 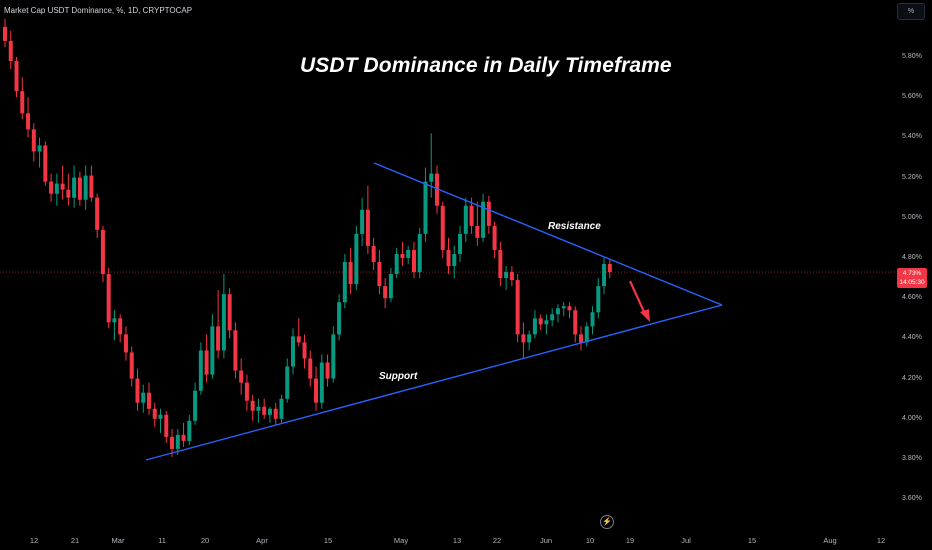 I want to click on down-arrow-shaft, so click(x=637, y=297).